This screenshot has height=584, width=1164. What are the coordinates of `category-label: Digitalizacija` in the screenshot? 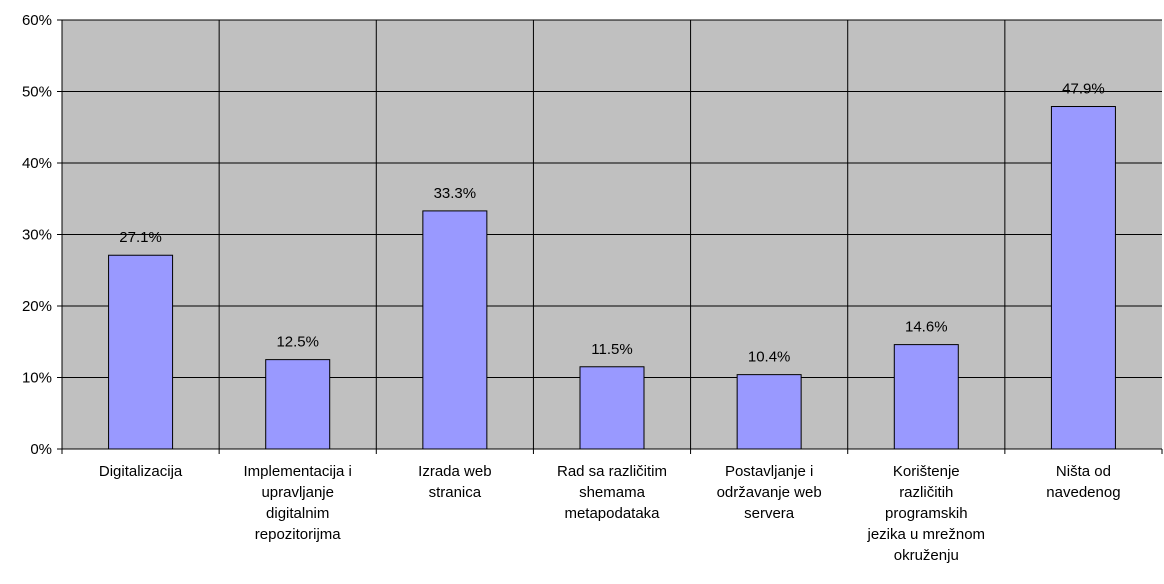 It's located at (141, 471).